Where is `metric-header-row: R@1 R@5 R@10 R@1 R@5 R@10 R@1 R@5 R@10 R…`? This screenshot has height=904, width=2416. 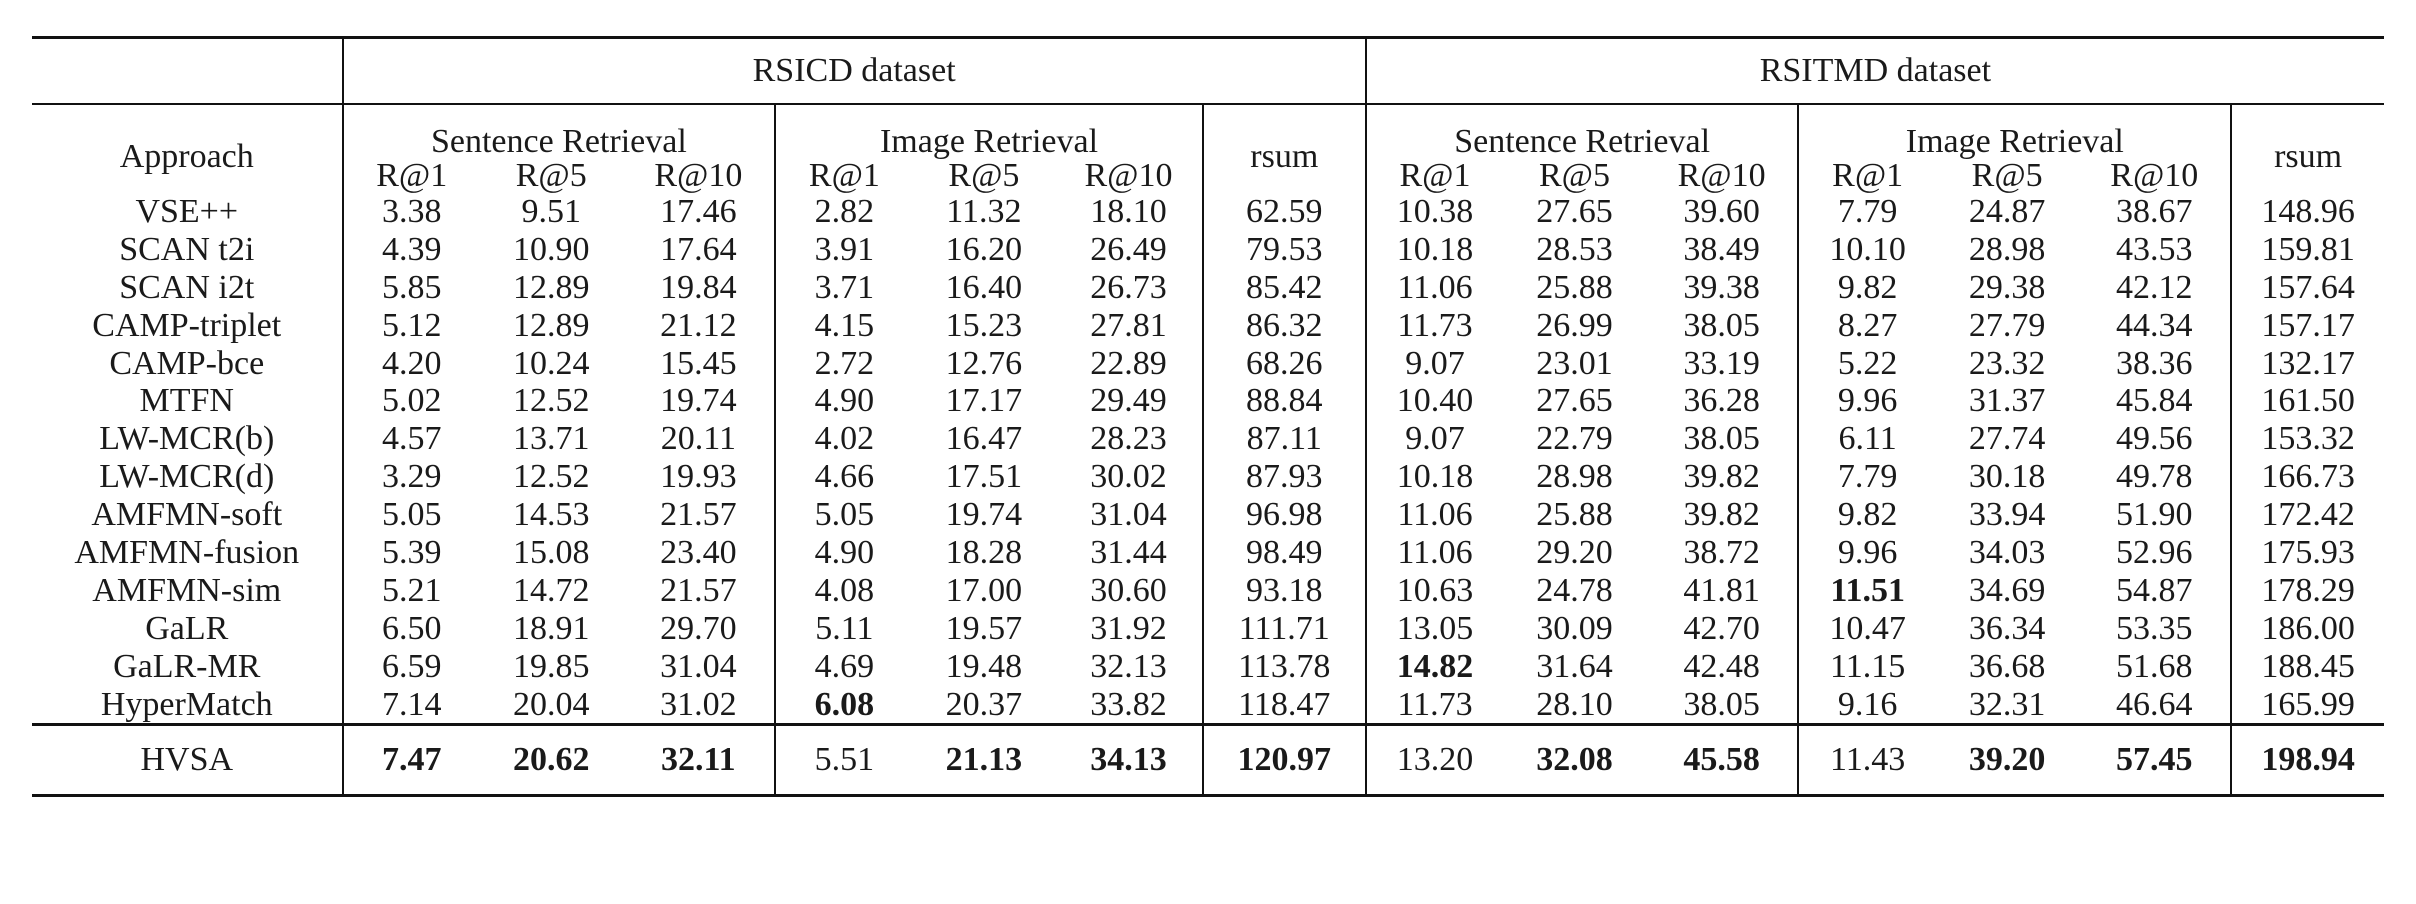
metric-header-row: R@1 R@5 R@10 R@1 R@5 R@10 R@1 R@5 R@10 R… is located at coordinates (1208, 176).